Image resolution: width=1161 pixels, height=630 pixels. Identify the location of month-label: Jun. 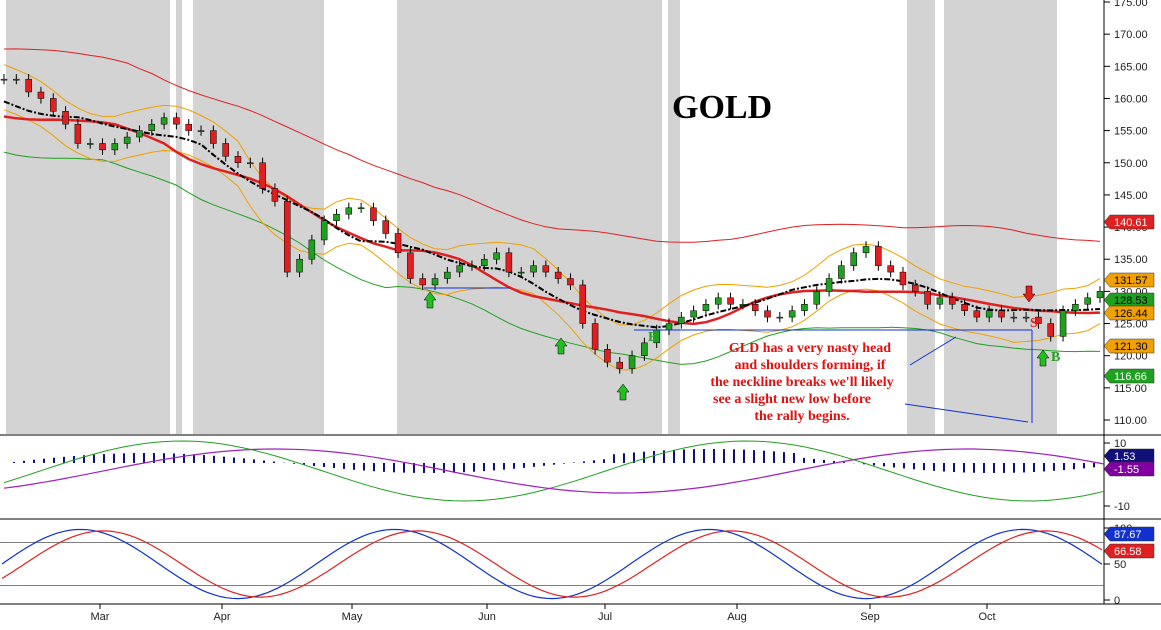
(487, 617).